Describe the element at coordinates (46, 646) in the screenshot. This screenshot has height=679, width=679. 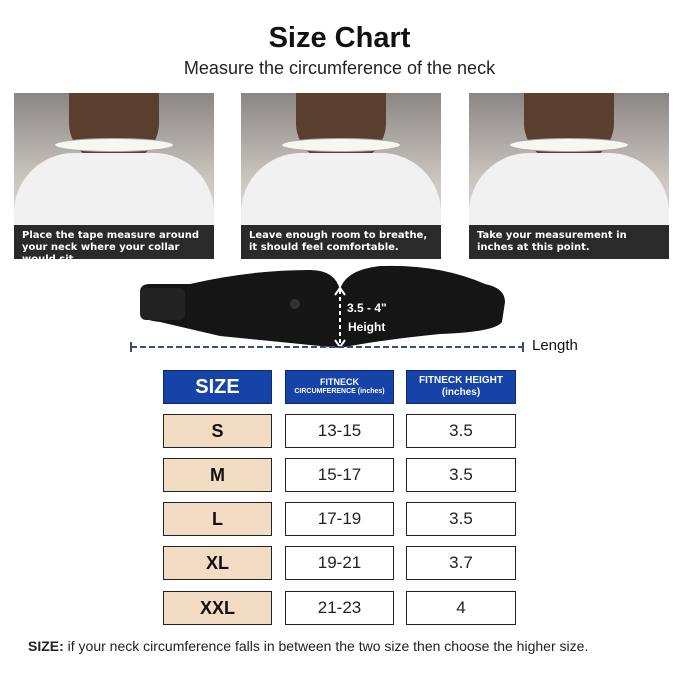
I see `footer-label: SIZE:` at that location.